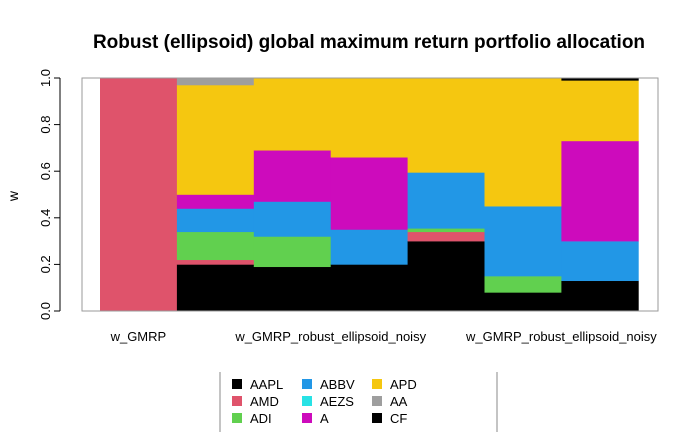  I want to click on y-tick-label: 0.6, so click(45, 171).